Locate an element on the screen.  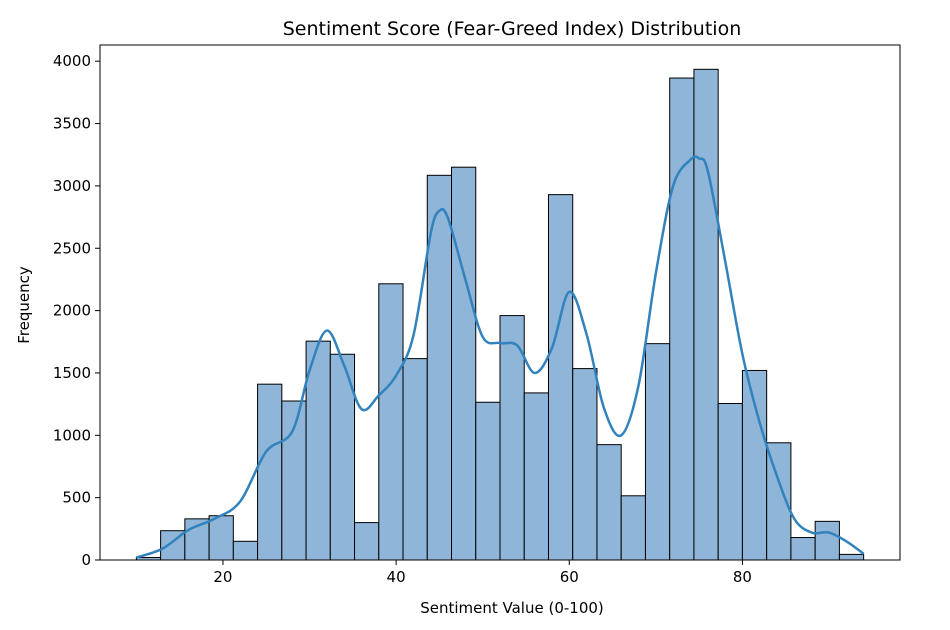
y-tick-label: 500 is located at coordinates (76, 498).